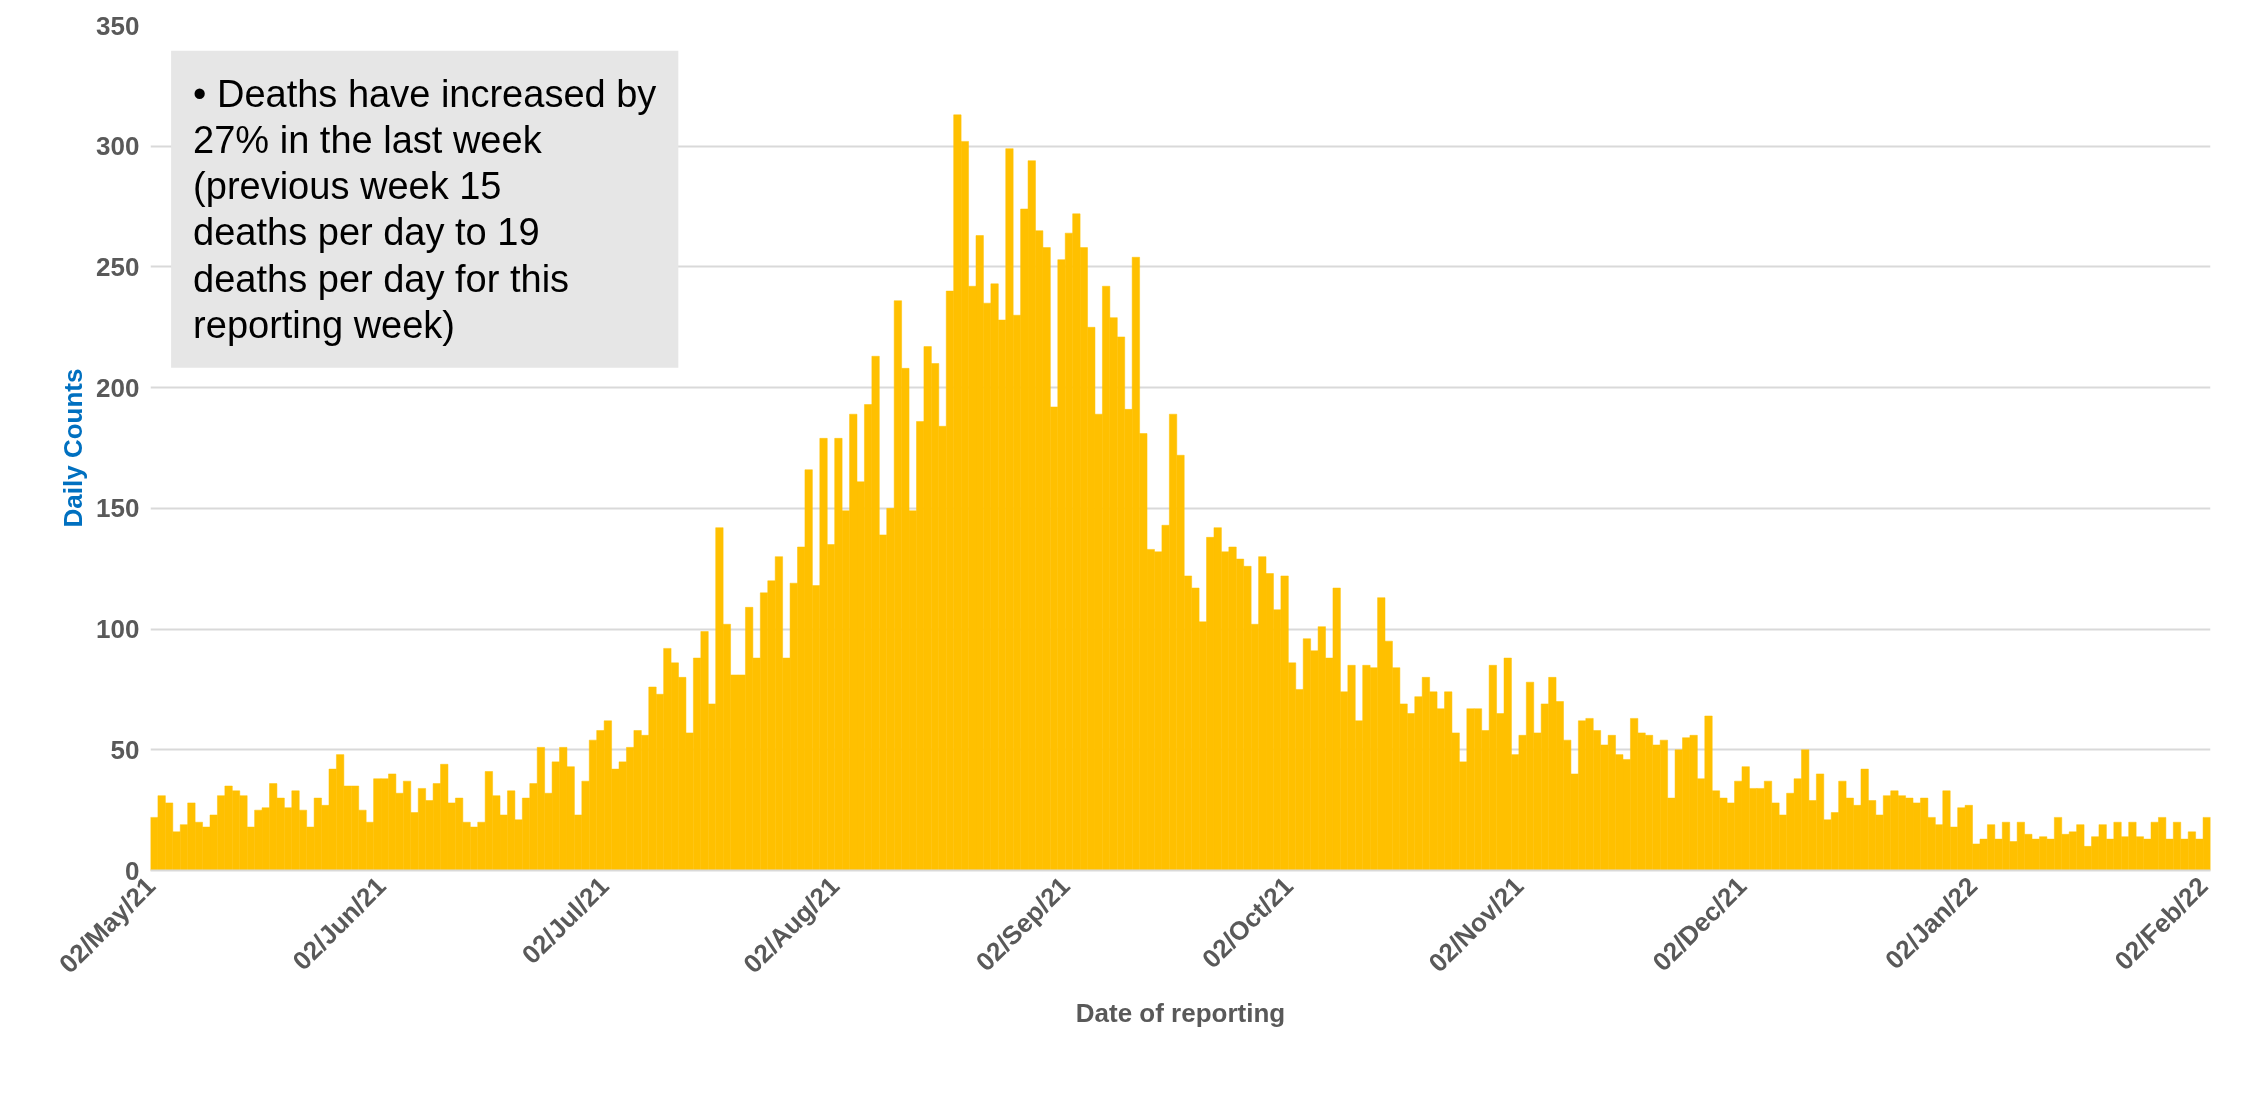 The width and height of the screenshot is (2260, 1110). What do you see at coordinates (118, 25) in the screenshot?
I see `y-tick-label: 350` at bounding box center [118, 25].